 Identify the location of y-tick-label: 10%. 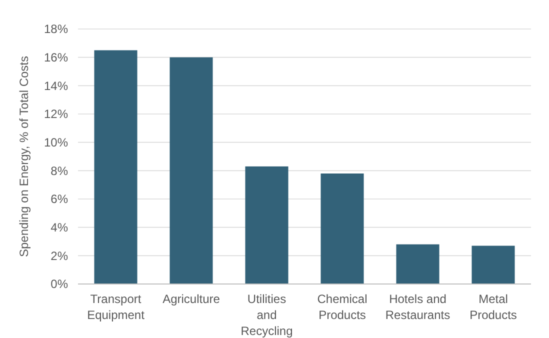
(56, 143).